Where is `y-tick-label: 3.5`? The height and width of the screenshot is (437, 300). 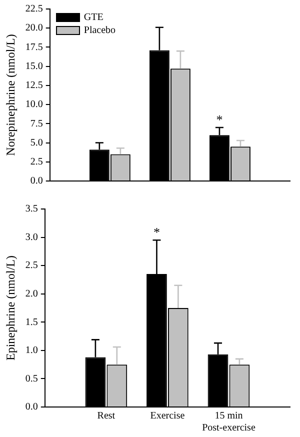 y-tick-label: 3.5 is located at coordinates (31, 209).